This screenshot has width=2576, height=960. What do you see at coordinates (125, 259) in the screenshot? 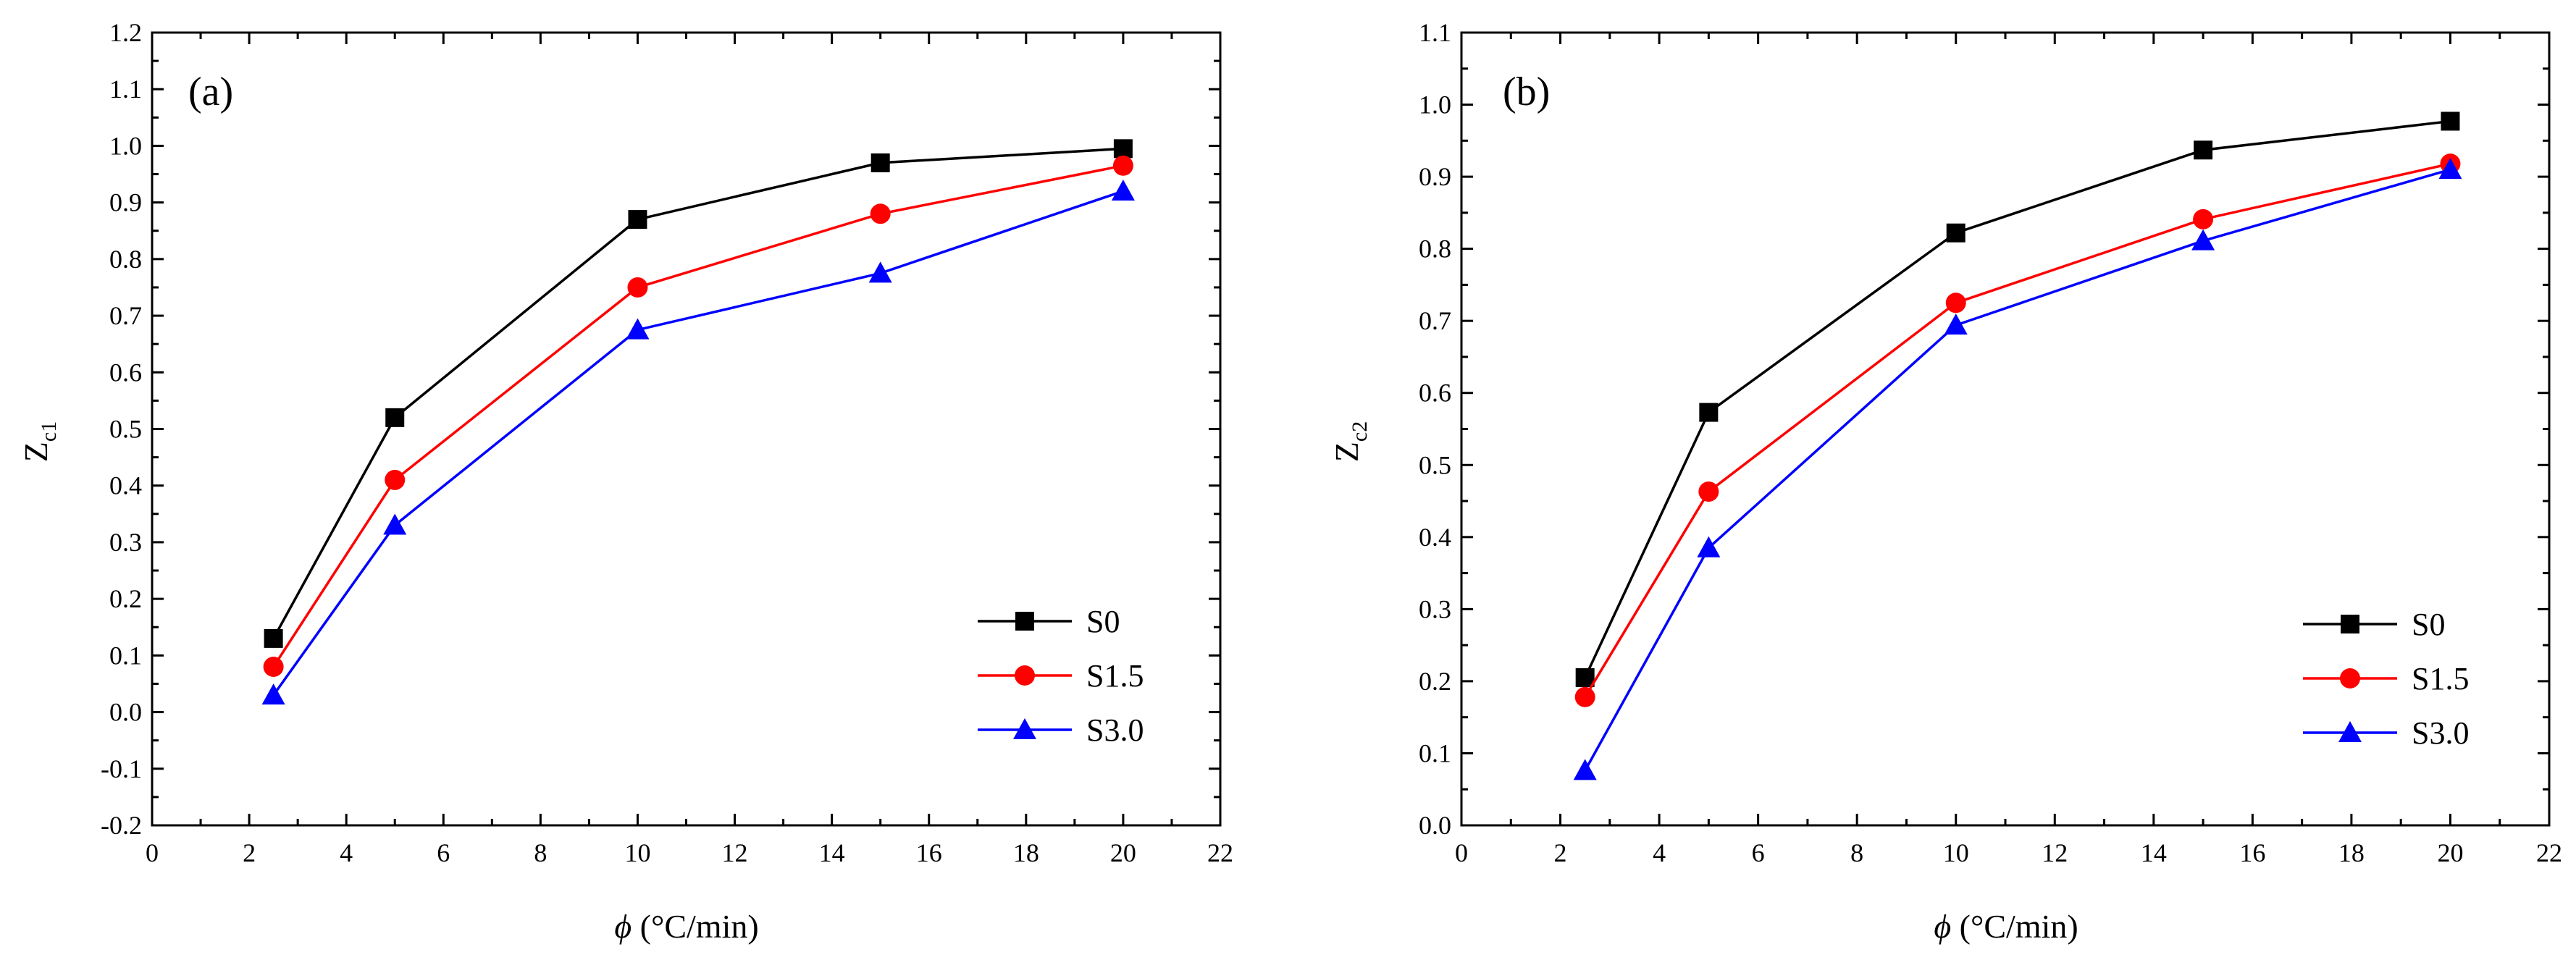
I see `chart-a-y-tick-label: 0.8` at bounding box center [125, 259].